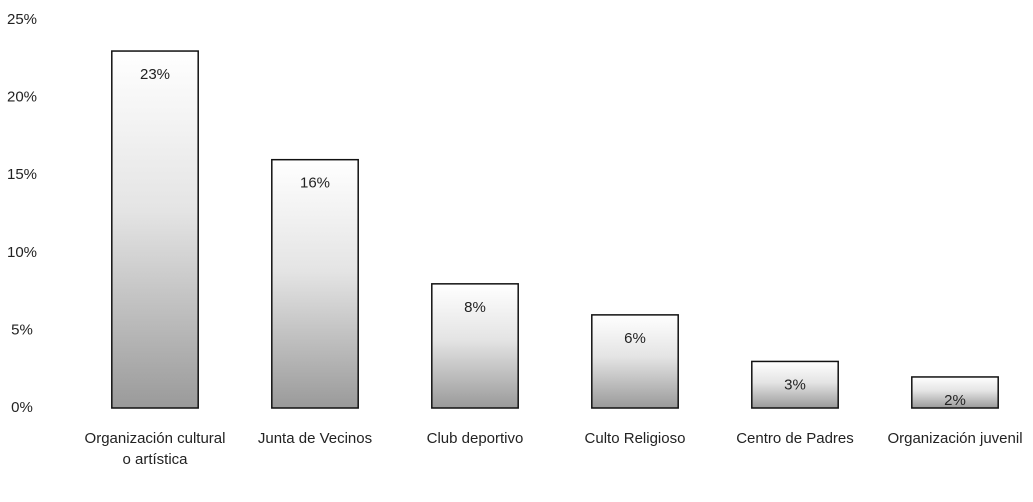  What do you see at coordinates (795, 438) in the screenshot?
I see `x-tick-label: Centro de Padres` at bounding box center [795, 438].